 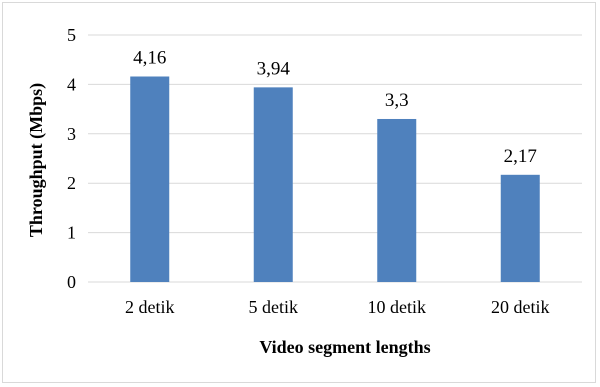 I want to click on x-tick-label: 5 detik, so click(x=274, y=307).